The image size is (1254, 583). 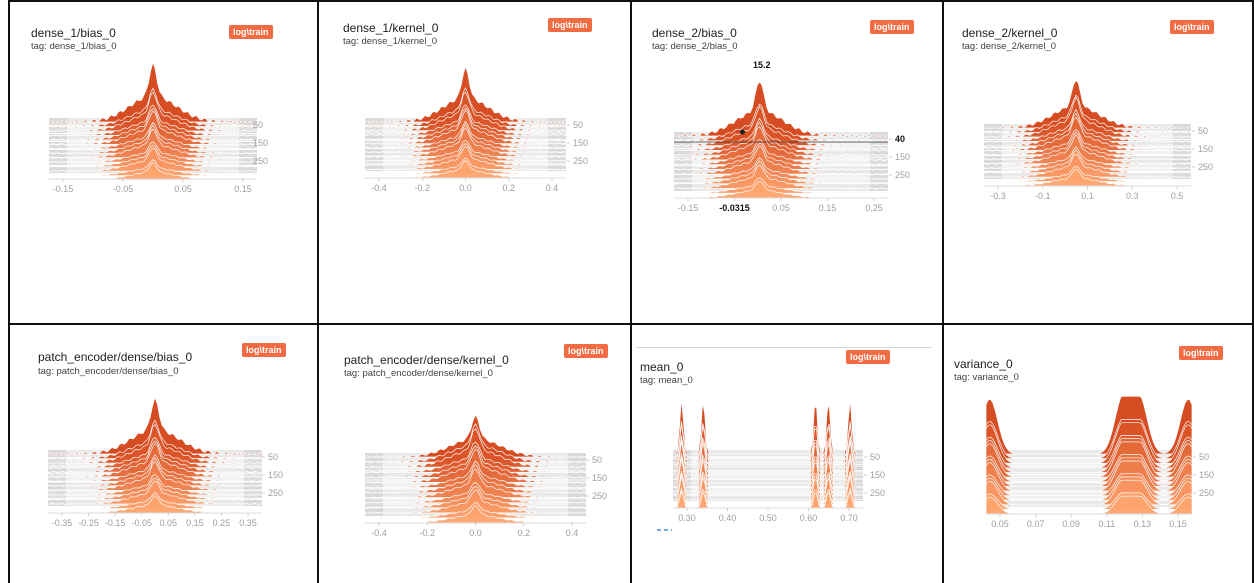 I want to click on x-tick-label: -0.0315, so click(x=734, y=208).